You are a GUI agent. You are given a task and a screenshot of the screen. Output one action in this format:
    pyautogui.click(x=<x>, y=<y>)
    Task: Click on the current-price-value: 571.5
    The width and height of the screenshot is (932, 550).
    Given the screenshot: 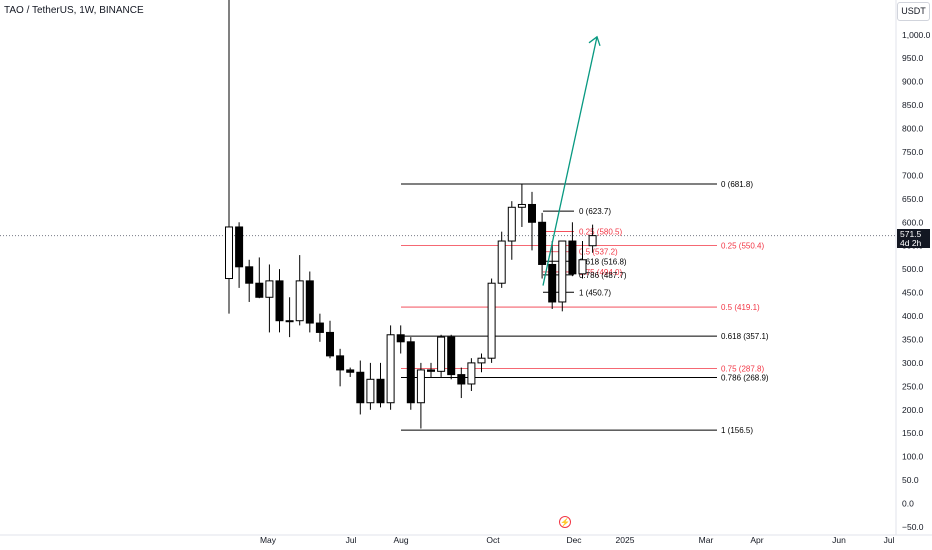 What is the action you would take?
    pyautogui.click(x=911, y=234)
    